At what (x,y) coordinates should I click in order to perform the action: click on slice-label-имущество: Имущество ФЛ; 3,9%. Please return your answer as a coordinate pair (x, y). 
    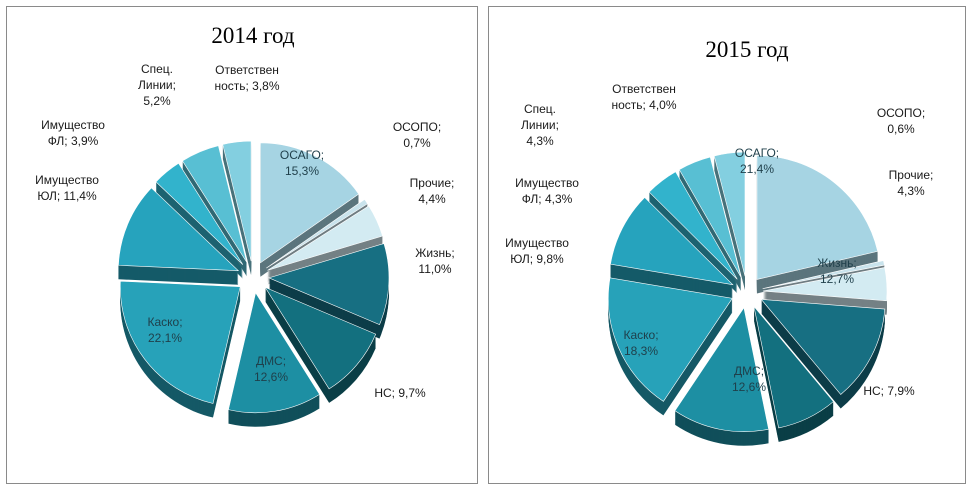
    Looking at the image, I should click on (73, 133).